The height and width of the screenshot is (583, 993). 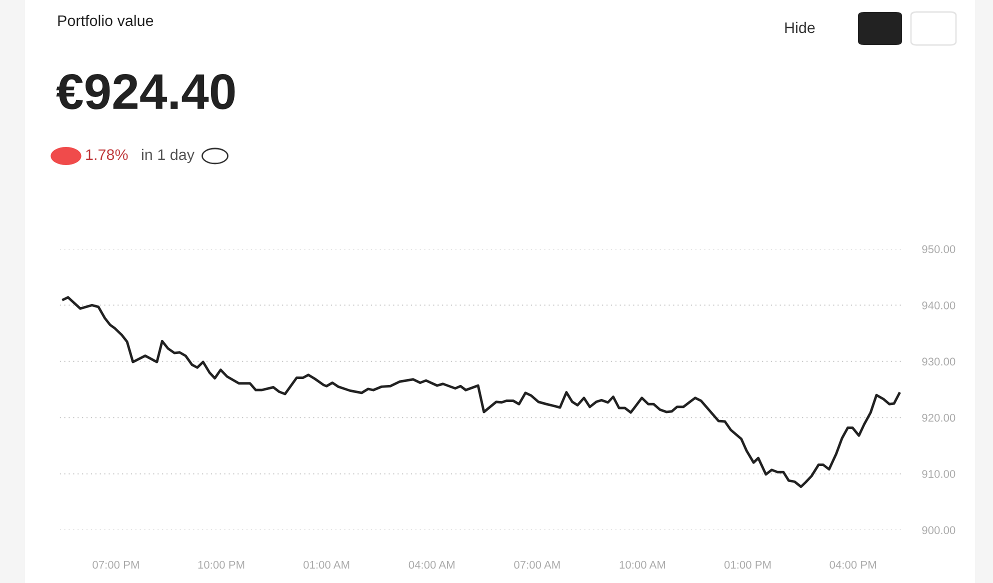 I want to click on x-tick-label: 10:00 PM, so click(x=221, y=564).